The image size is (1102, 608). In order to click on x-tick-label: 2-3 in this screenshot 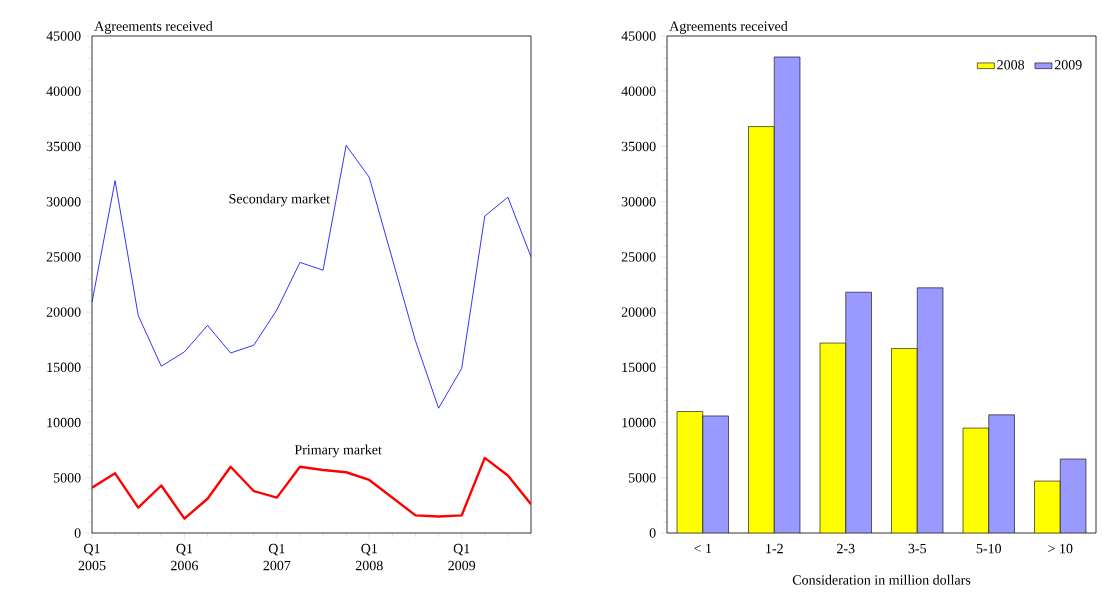, I will do `click(846, 548)`.